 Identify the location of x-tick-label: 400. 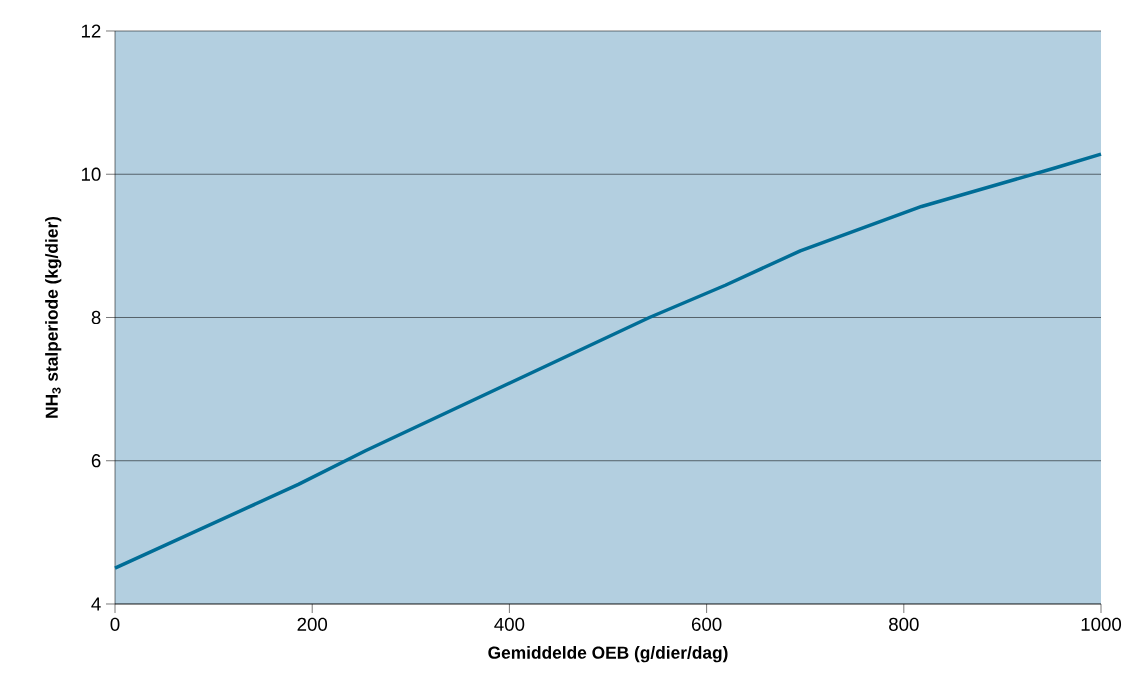
(509, 624).